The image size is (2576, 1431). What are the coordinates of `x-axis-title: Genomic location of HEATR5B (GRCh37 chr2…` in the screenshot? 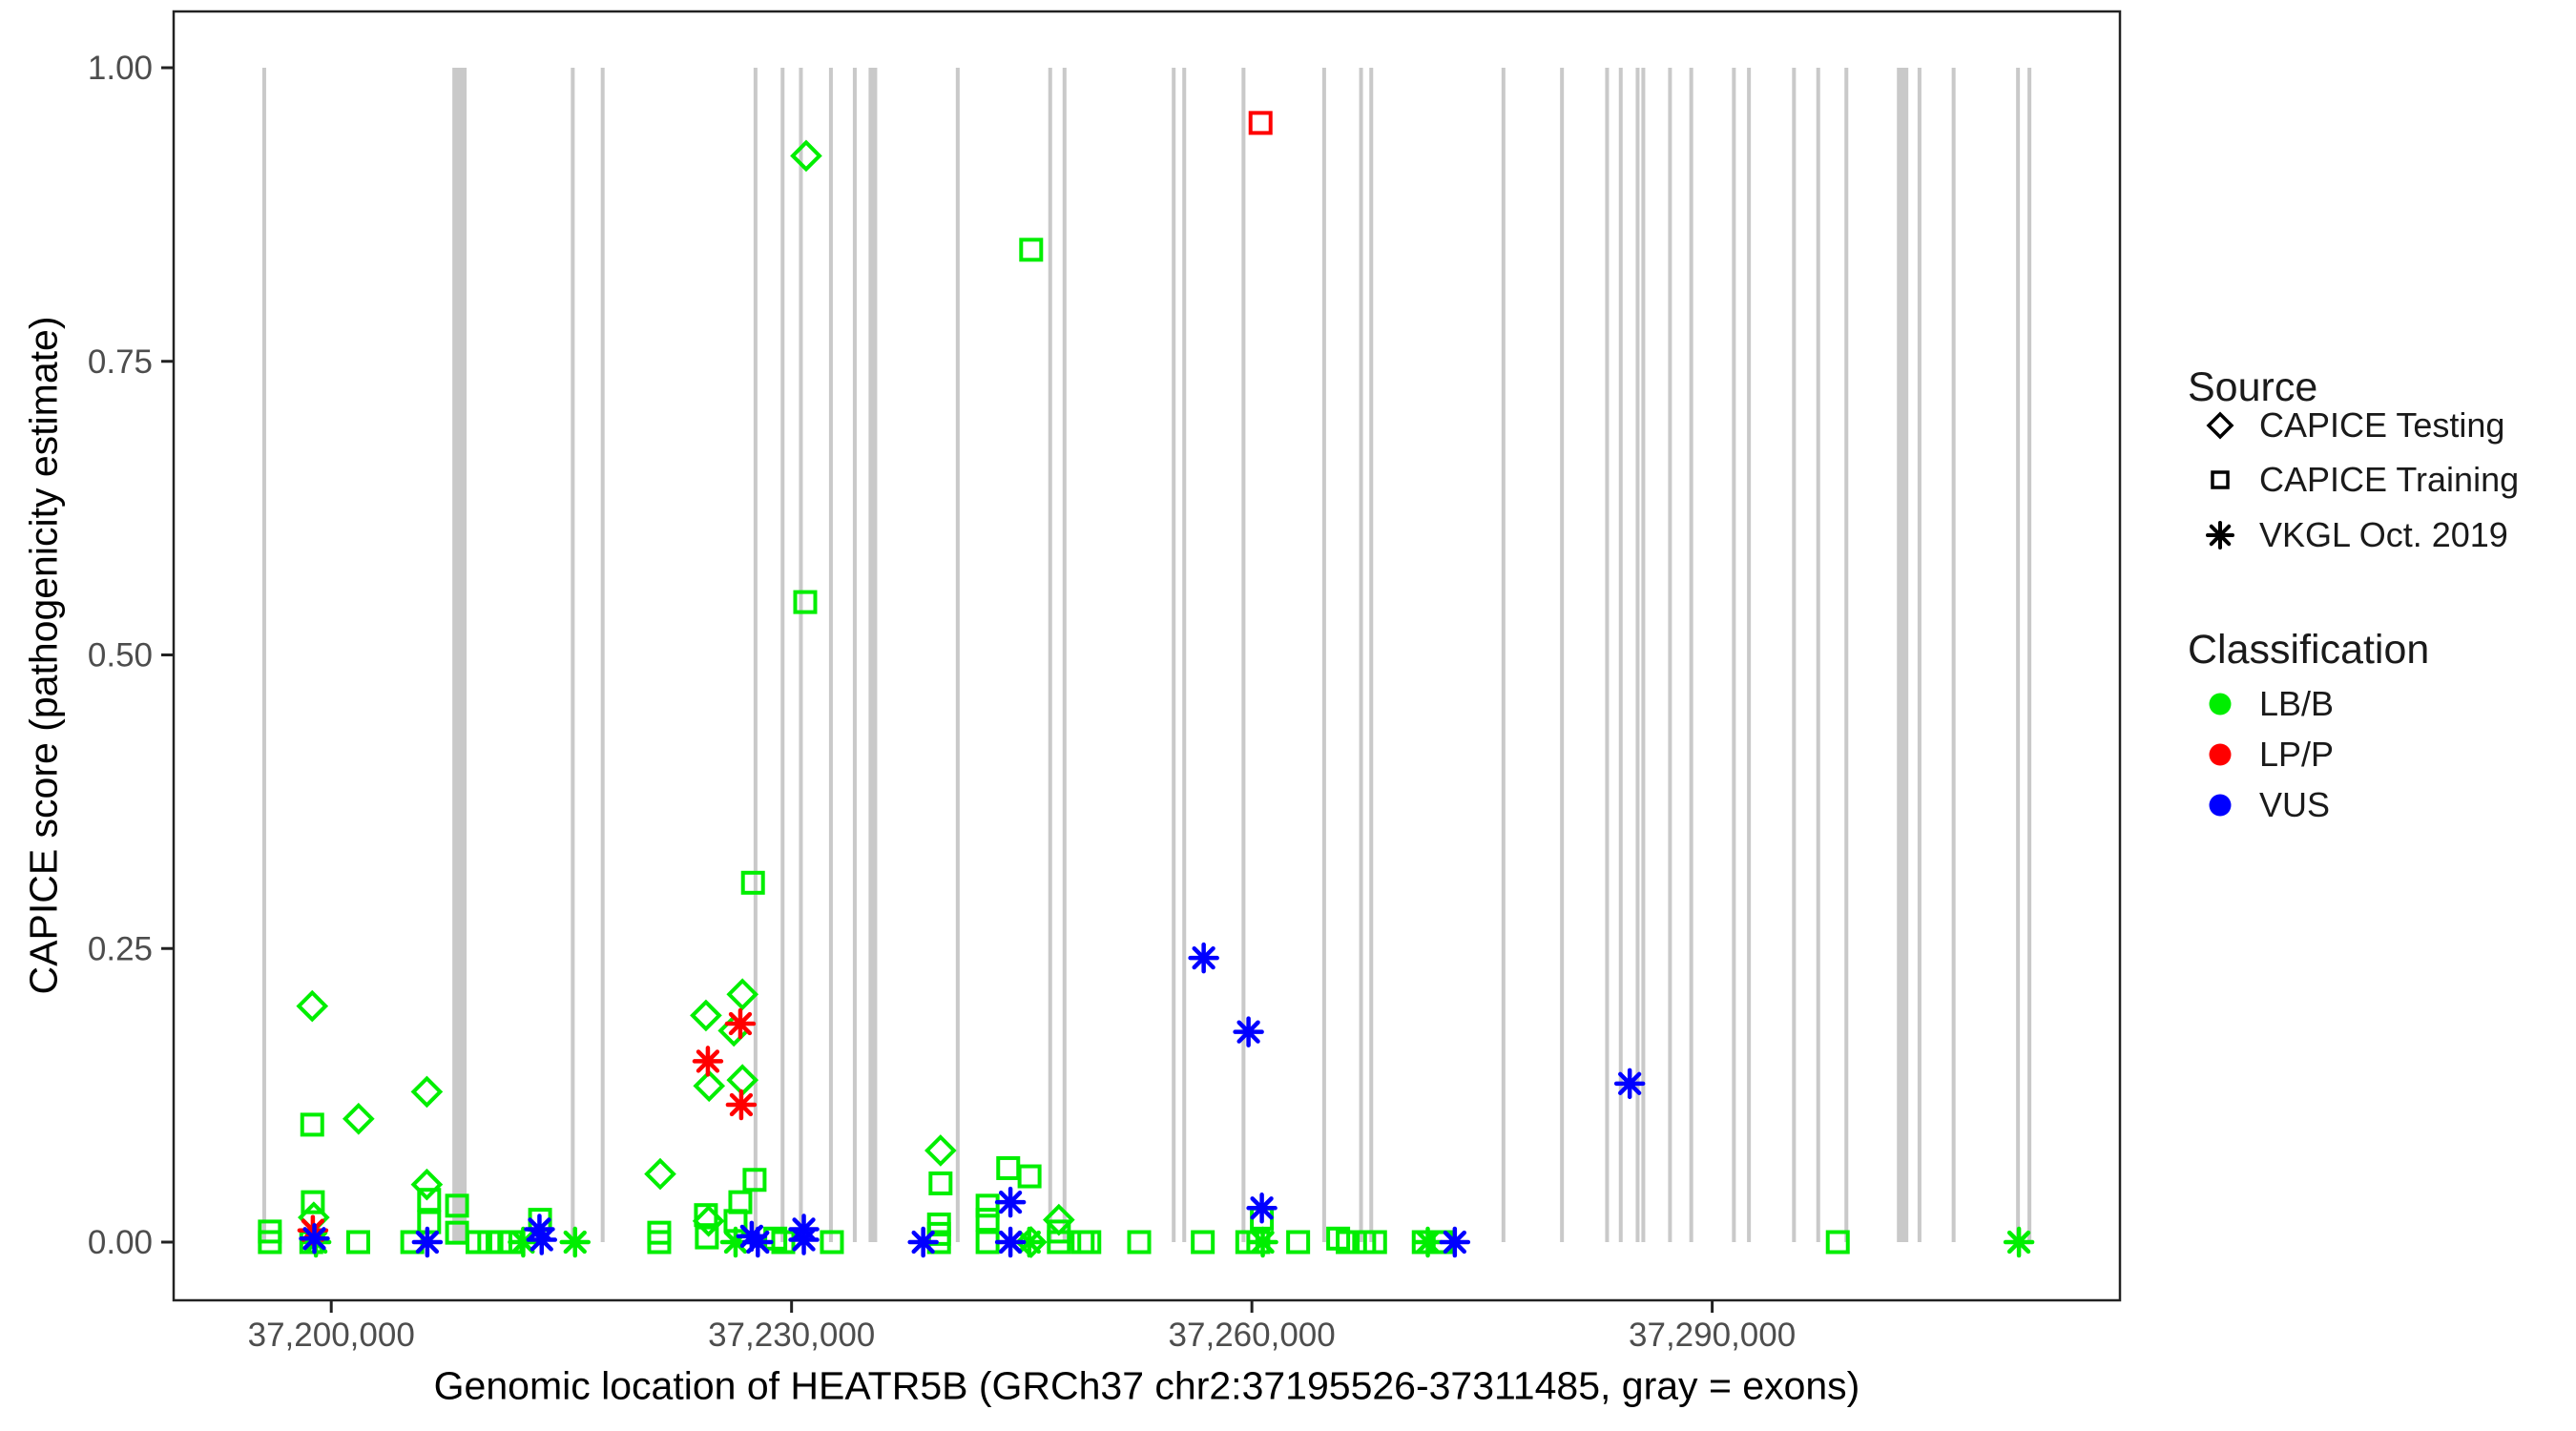 It's located at (1146, 1385).